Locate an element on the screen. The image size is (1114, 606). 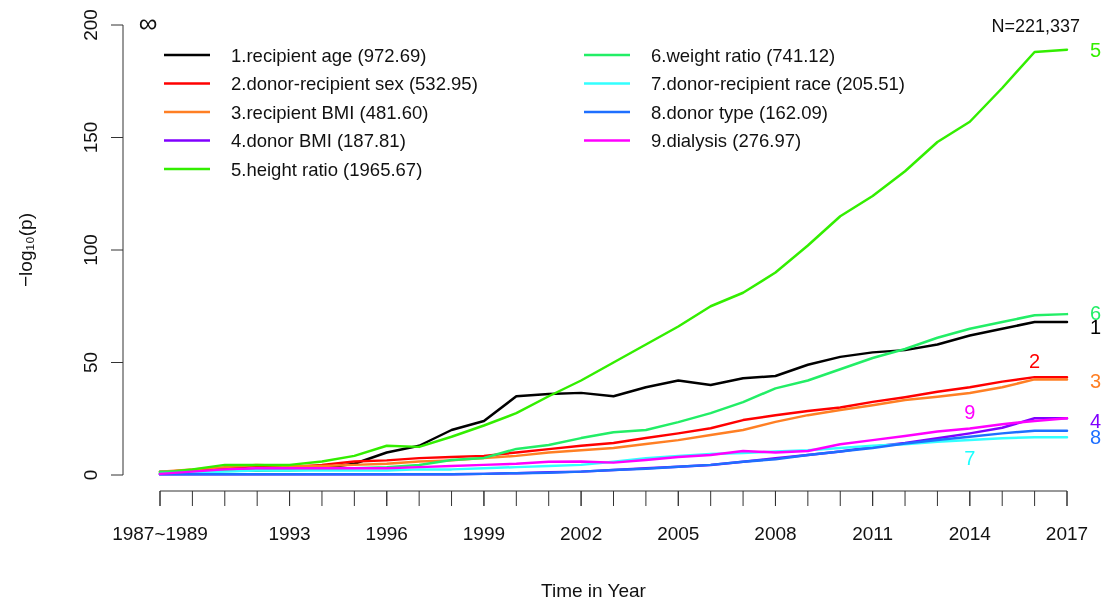
x-tick-label: 1999 is located at coordinates (484, 533).